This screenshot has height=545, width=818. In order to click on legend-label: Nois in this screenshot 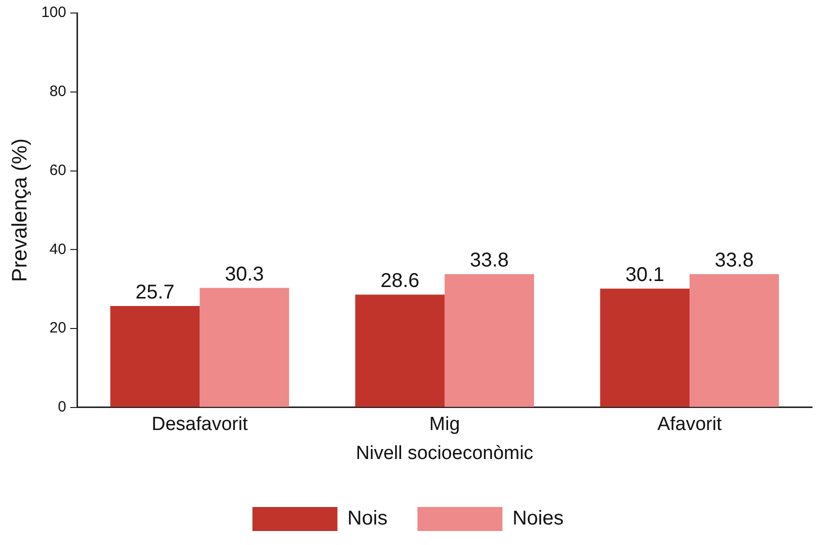, I will do `click(367, 519)`.